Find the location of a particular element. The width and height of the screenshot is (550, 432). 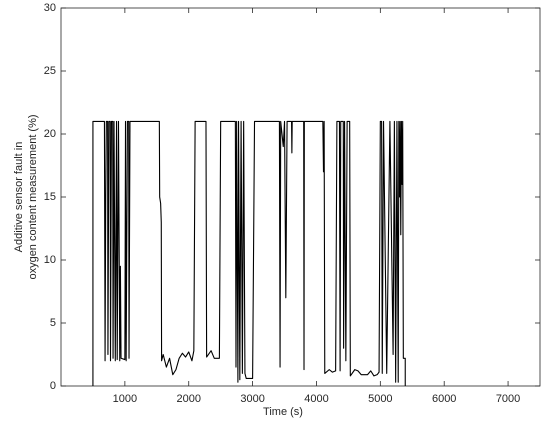

x-tick-label: 5000 is located at coordinates (380, 399).